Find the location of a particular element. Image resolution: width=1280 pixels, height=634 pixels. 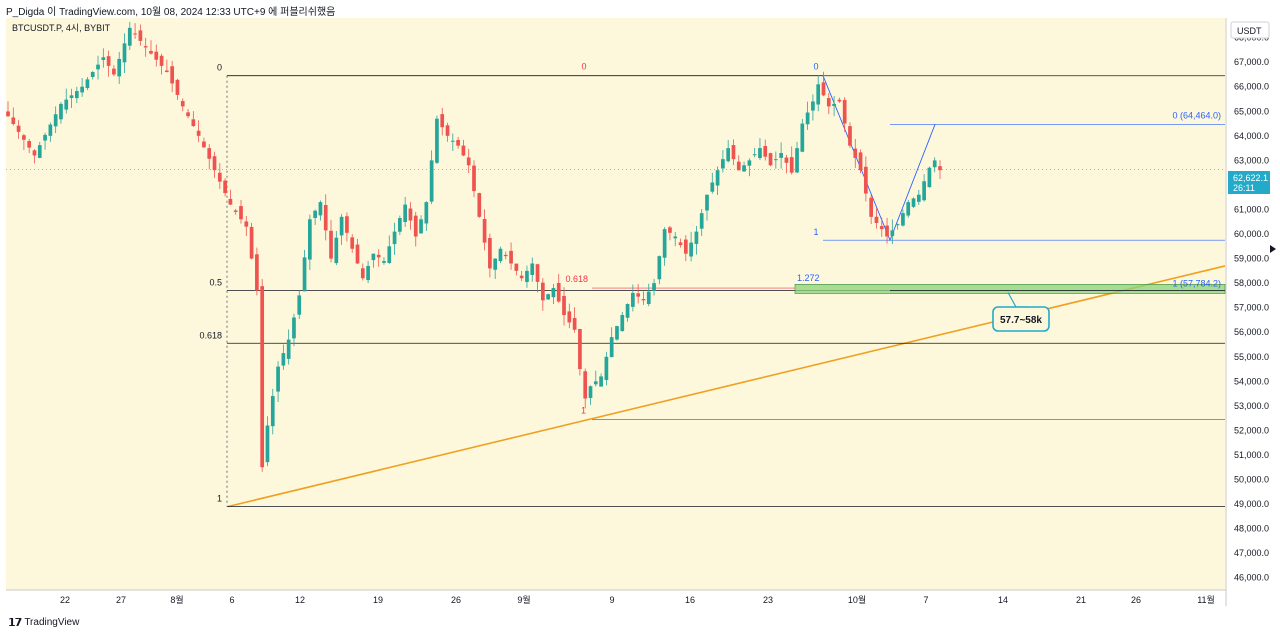

footer is located at coordinates (640, 623).